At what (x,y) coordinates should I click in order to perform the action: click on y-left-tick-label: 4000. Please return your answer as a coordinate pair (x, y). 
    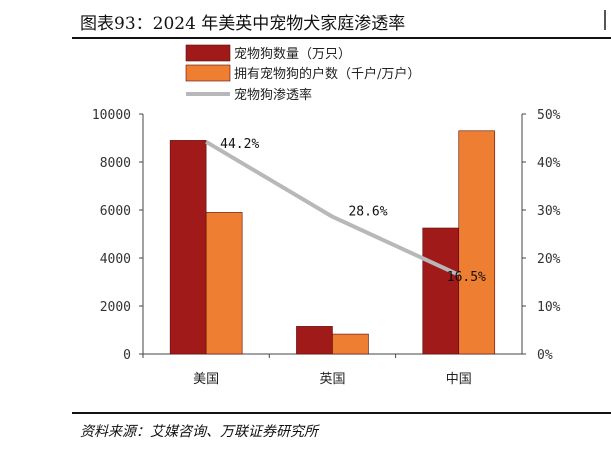
    Looking at the image, I should click on (115, 259).